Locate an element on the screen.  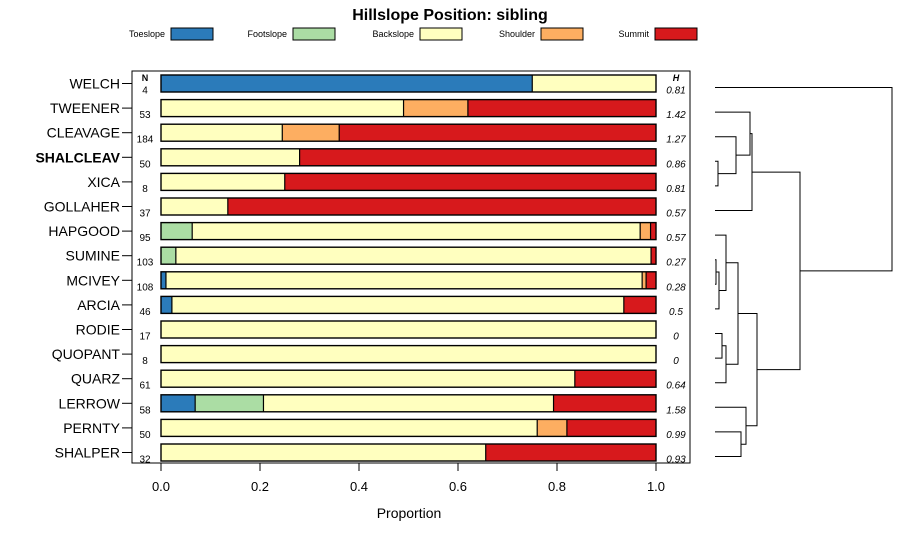
bar-row-lerrow: LERROW 58 1.58 is located at coordinates (372, 405).